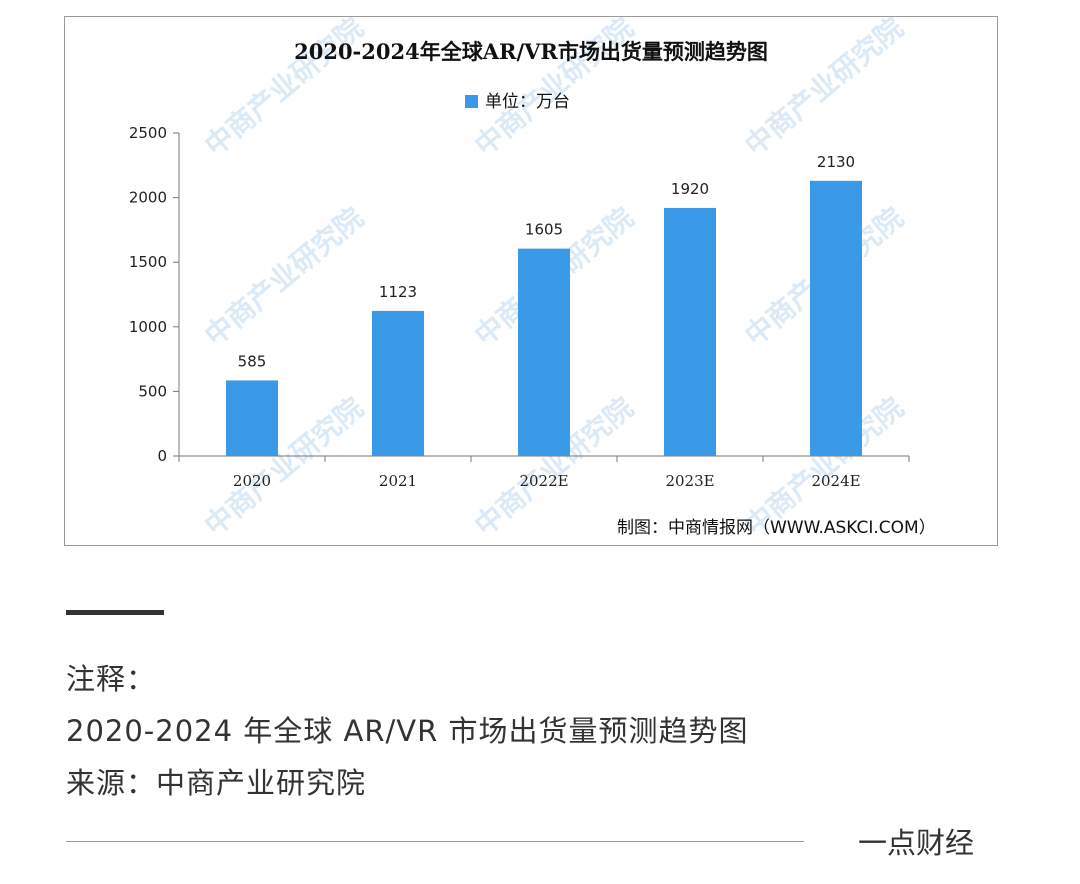 The image size is (1080, 884). I want to click on footer-brand: 一点财经, so click(916, 843).